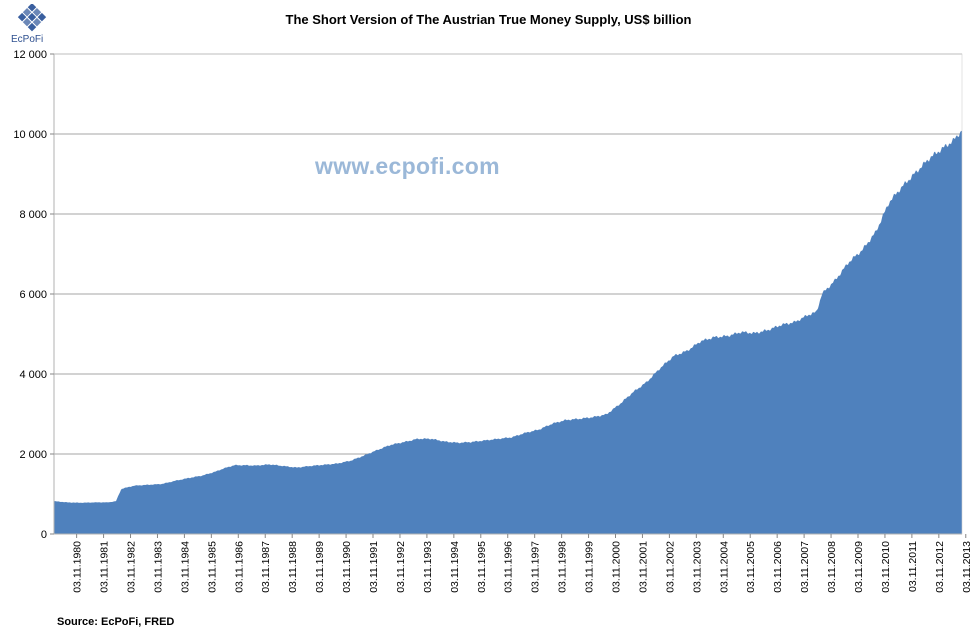 This screenshot has height=639, width=977. Describe the element at coordinates (266, 567) in the screenshot. I see `x-tick-label: 03.11.1987` at that location.